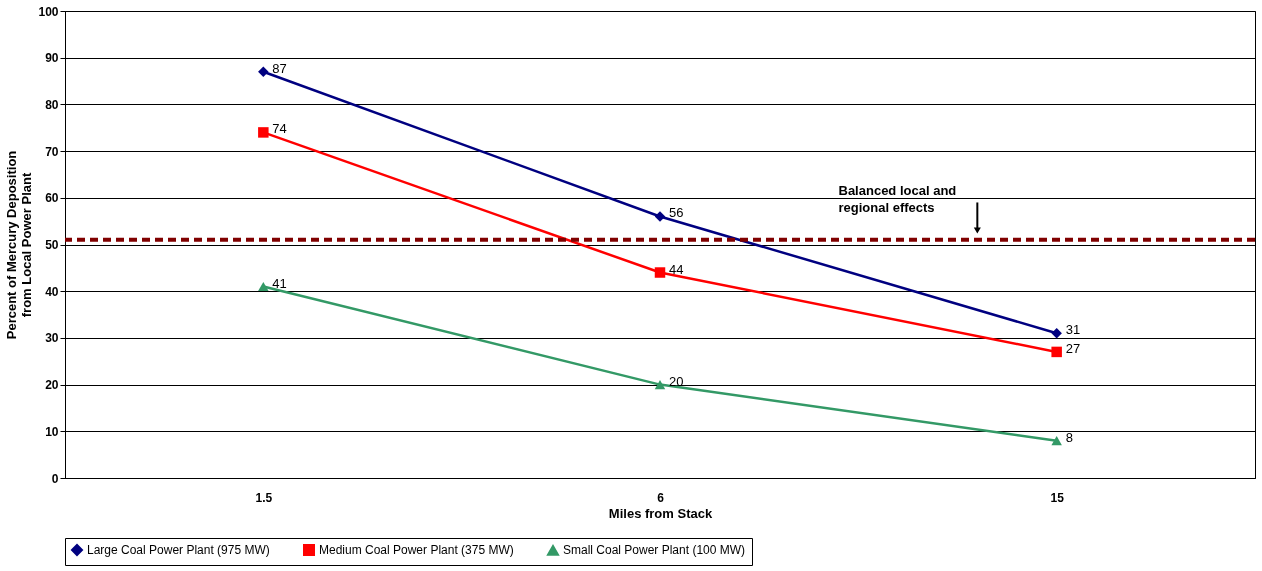 The width and height of the screenshot is (1262, 571). Describe the element at coordinates (52, 291) in the screenshot. I see `y-tick-label: 40` at that location.